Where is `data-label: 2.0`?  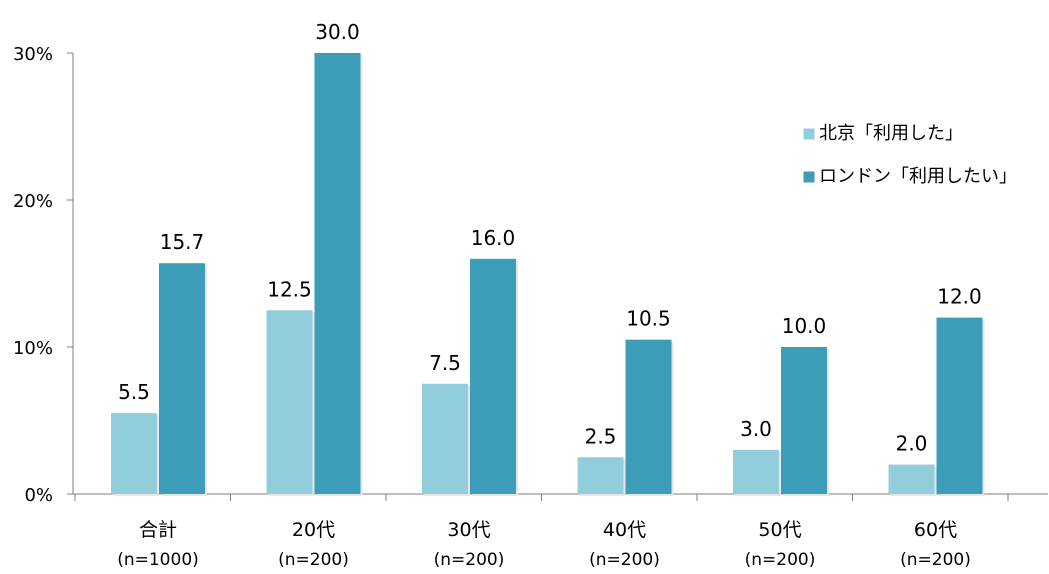 data-label: 2.0 is located at coordinates (912, 444).